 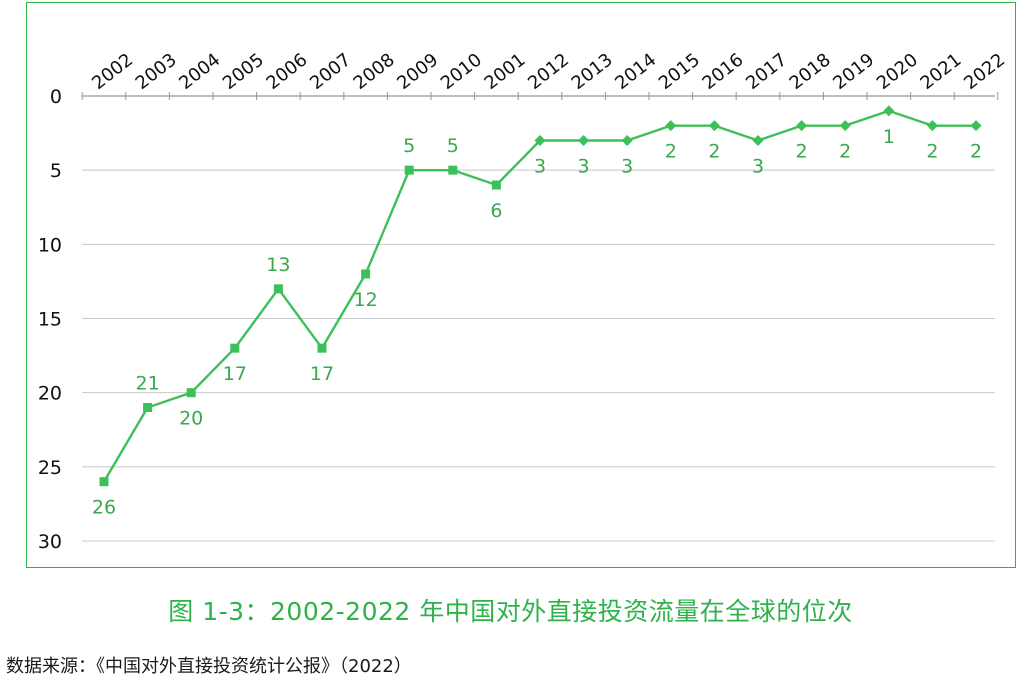 What do you see at coordinates (766, 71) in the screenshot?
I see `x-tick-label: 2017` at bounding box center [766, 71].